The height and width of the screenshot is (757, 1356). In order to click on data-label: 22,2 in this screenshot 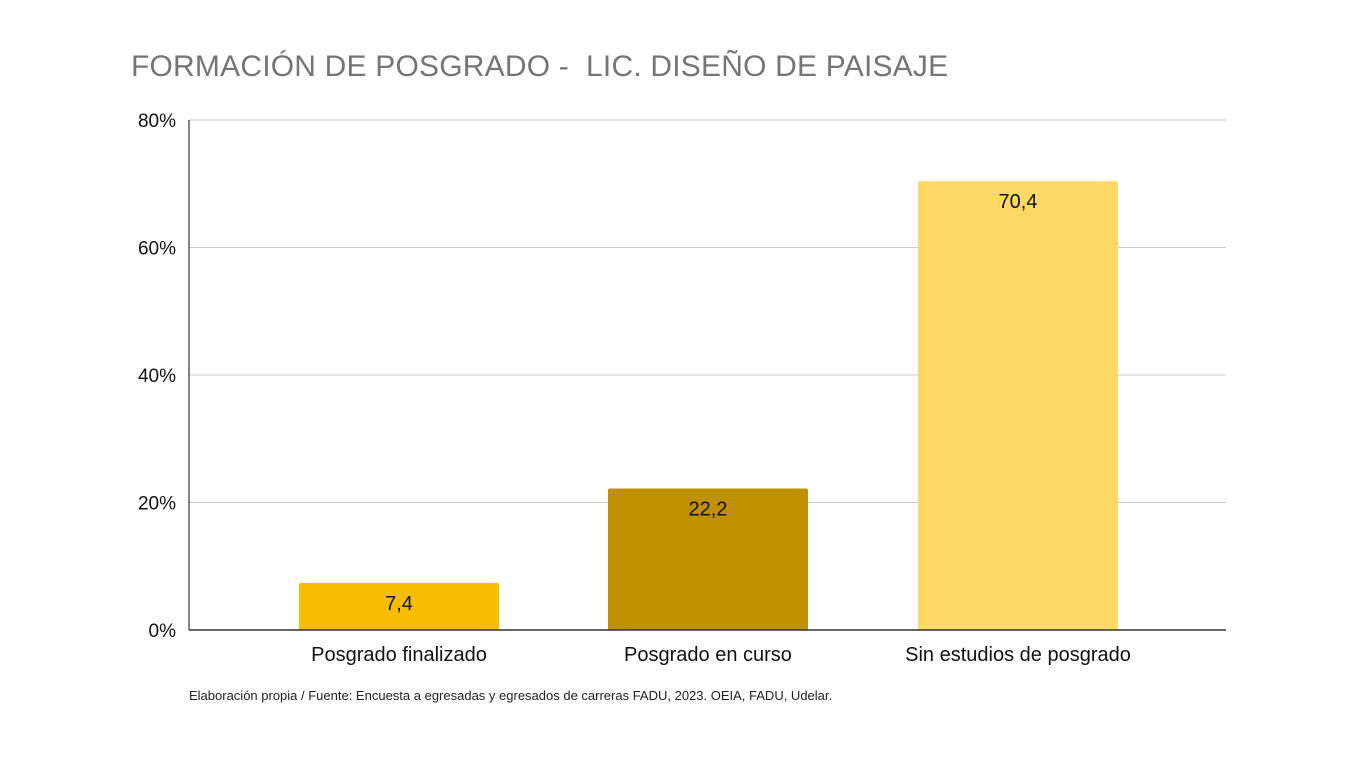, I will do `click(708, 509)`.